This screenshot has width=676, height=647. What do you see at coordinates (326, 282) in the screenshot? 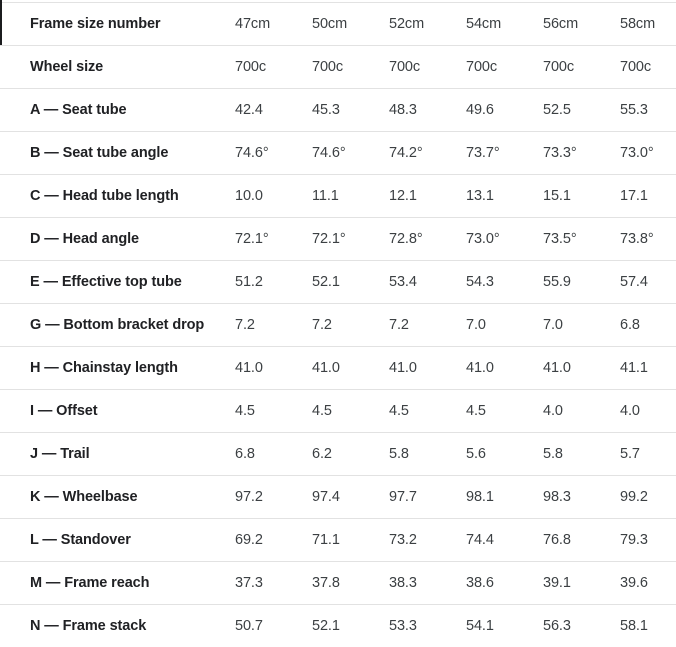
I see `table-cell: 52.1` at bounding box center [326, 282].